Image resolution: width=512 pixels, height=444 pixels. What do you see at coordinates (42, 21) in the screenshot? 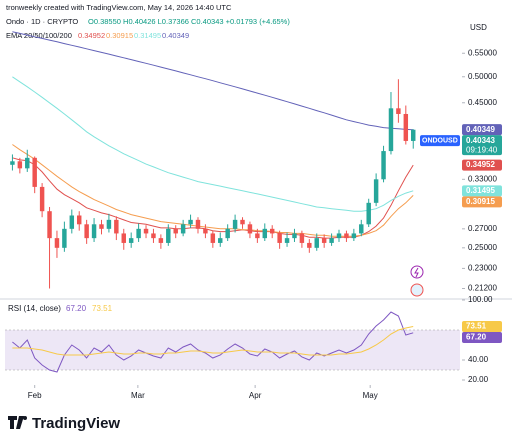
I see `symbol: Ondo · 1D · CRYPTO` at bounding box center [42, 21].